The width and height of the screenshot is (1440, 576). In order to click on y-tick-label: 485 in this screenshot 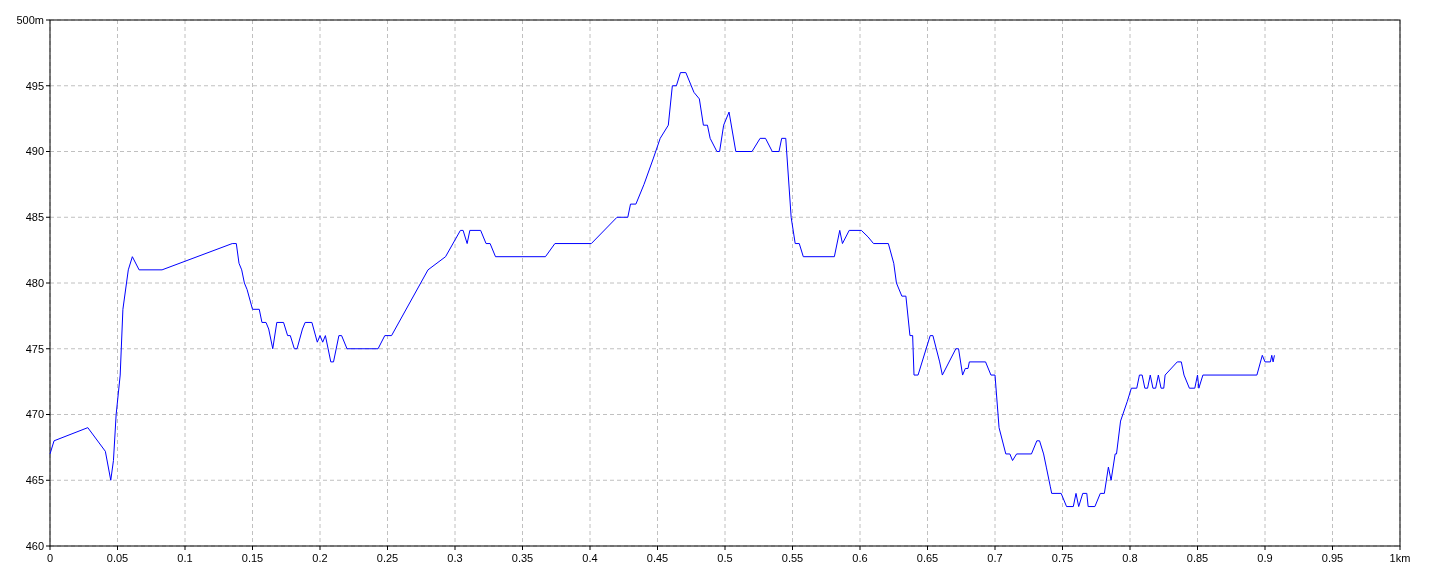, I will do `click(34, 217)`.